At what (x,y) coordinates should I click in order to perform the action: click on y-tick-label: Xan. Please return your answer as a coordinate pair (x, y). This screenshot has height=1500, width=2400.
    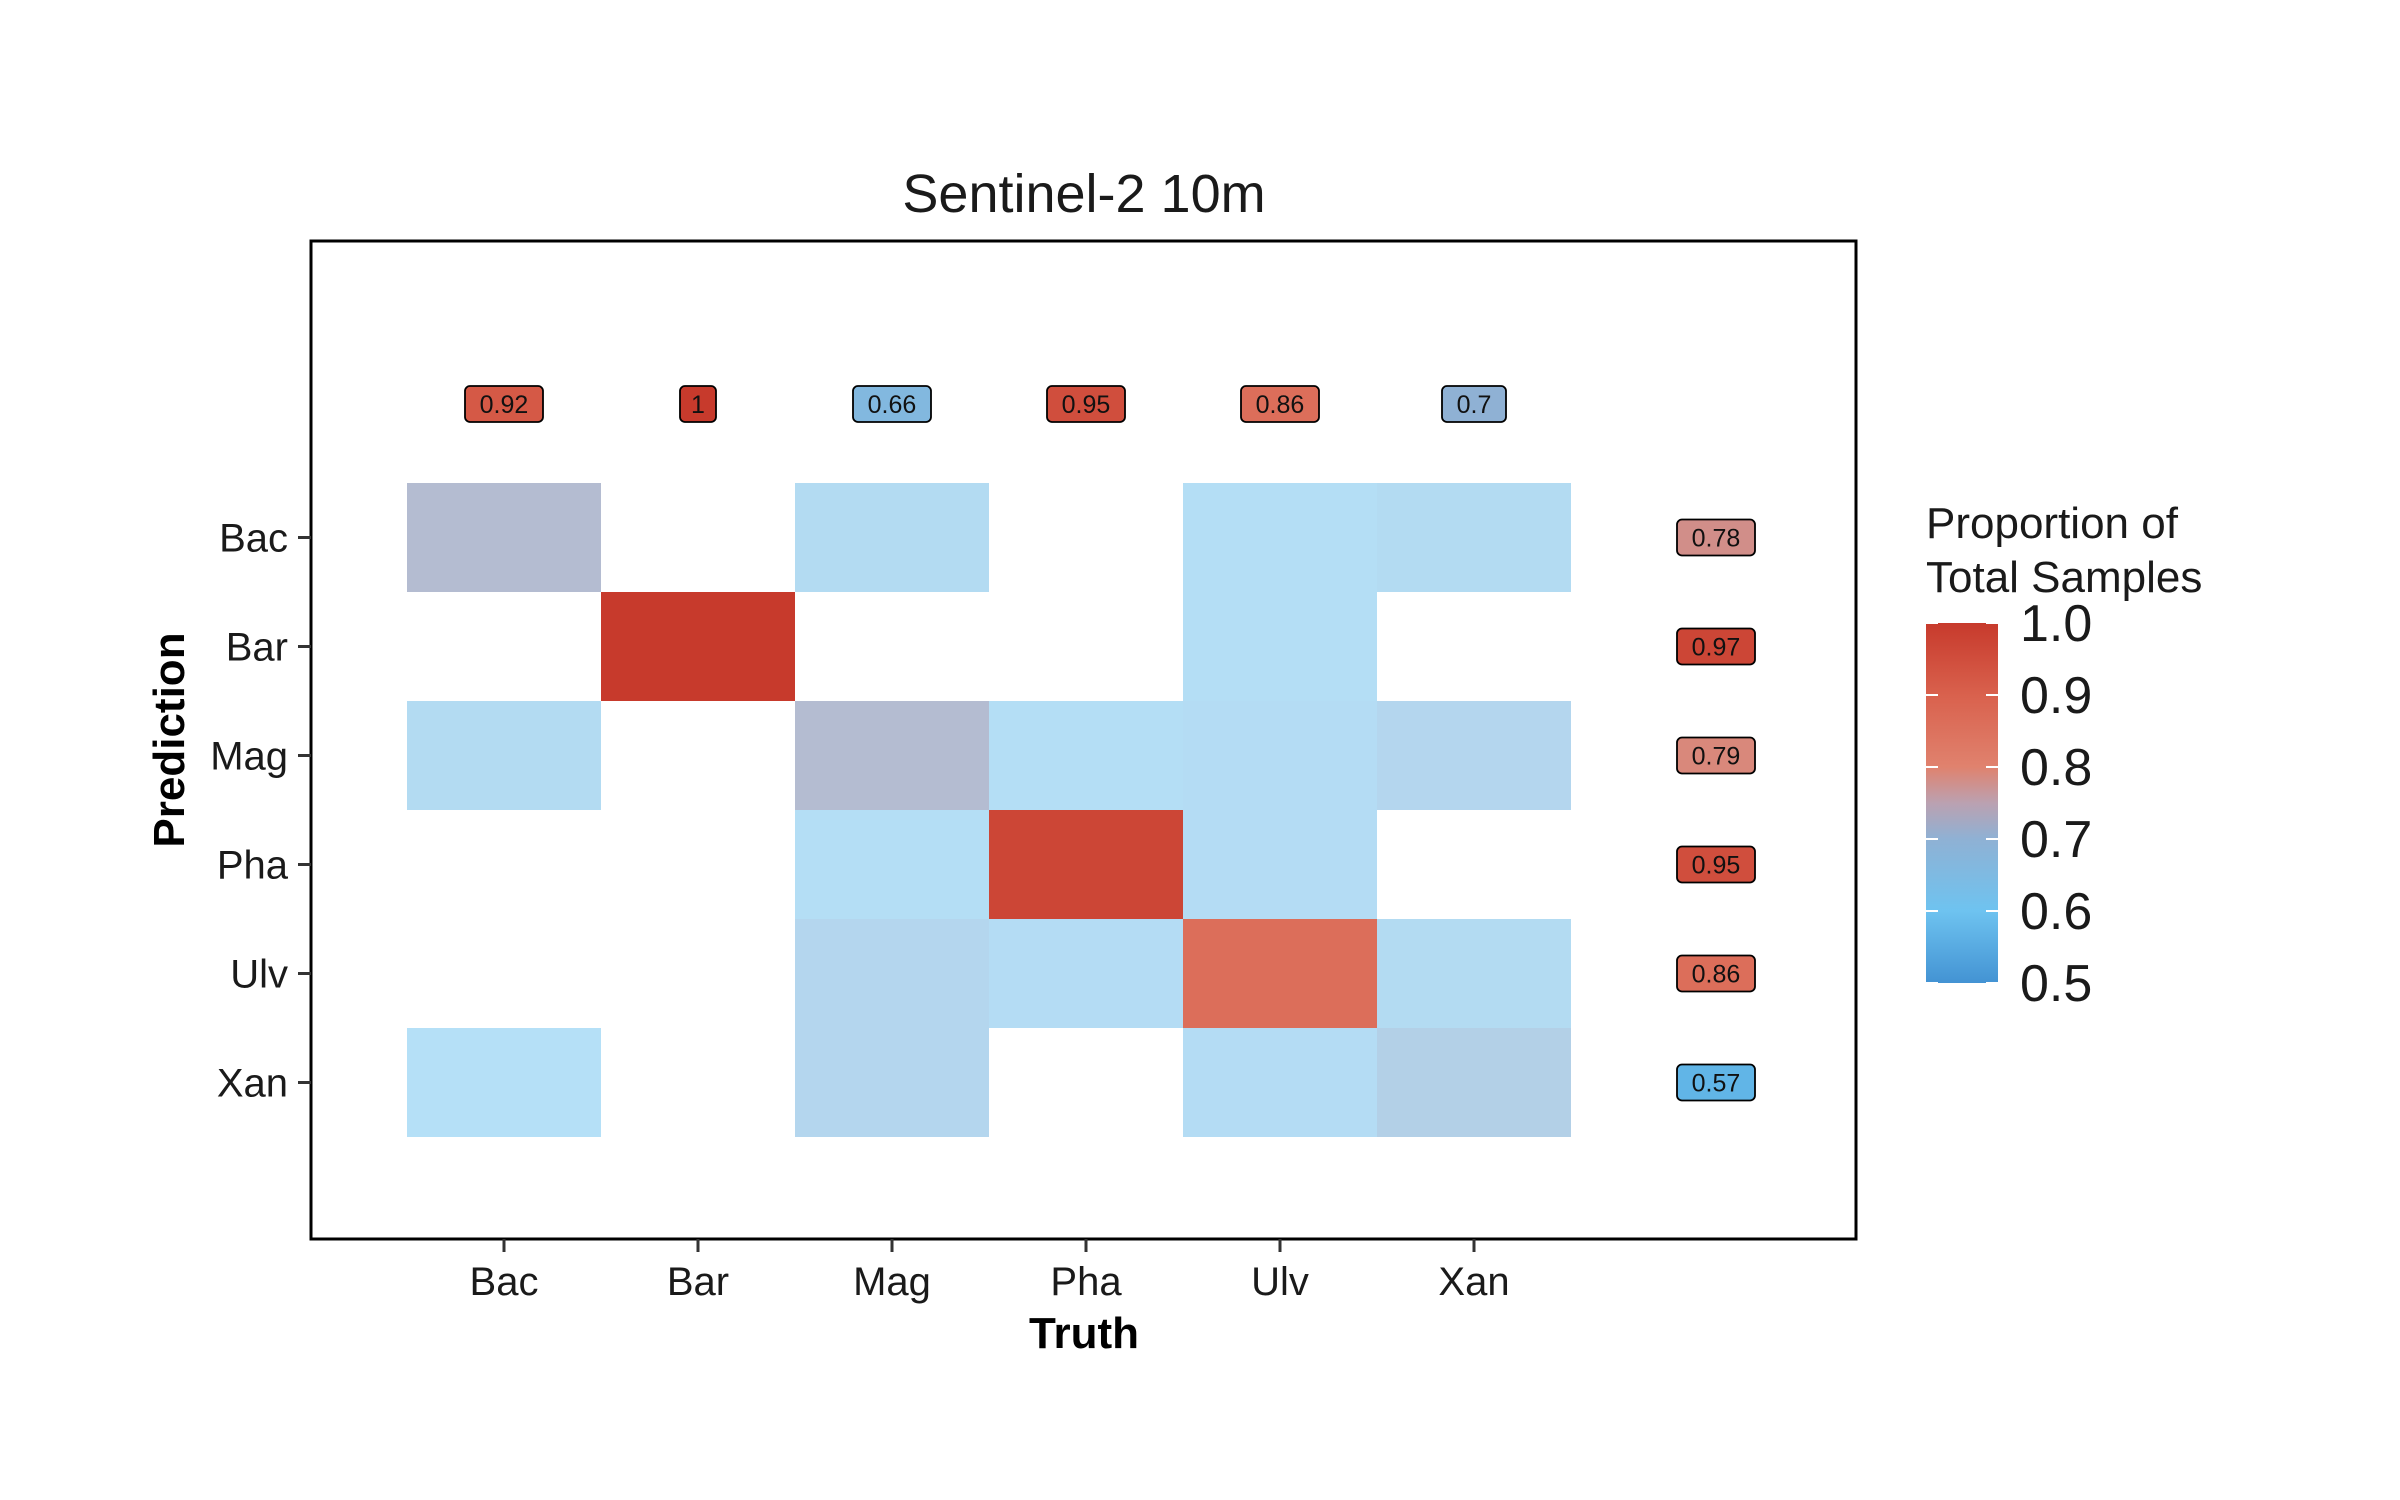
    Looking at the image, I should click on (252, 1084).